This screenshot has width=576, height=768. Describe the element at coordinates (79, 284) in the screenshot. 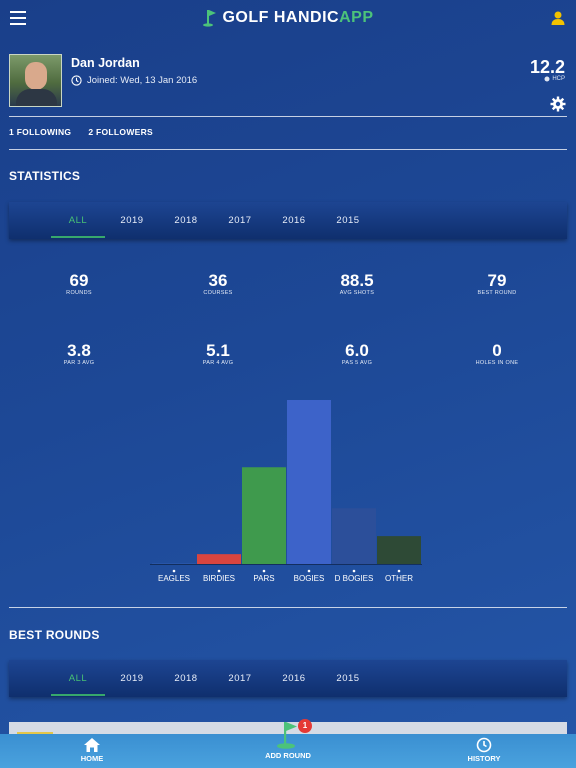

I see `stat-rounds: 69 ROUNDS` at that location.